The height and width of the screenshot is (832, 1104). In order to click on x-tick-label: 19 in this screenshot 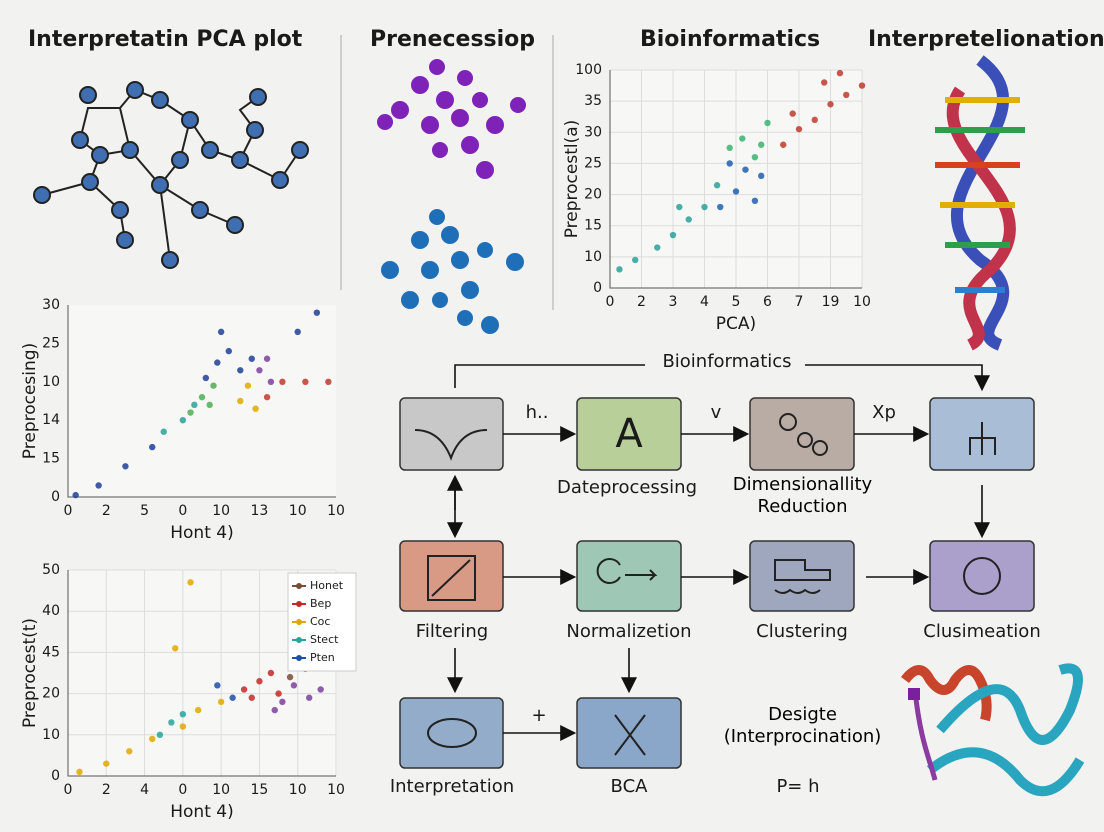, I will do `click(831, 302)`.